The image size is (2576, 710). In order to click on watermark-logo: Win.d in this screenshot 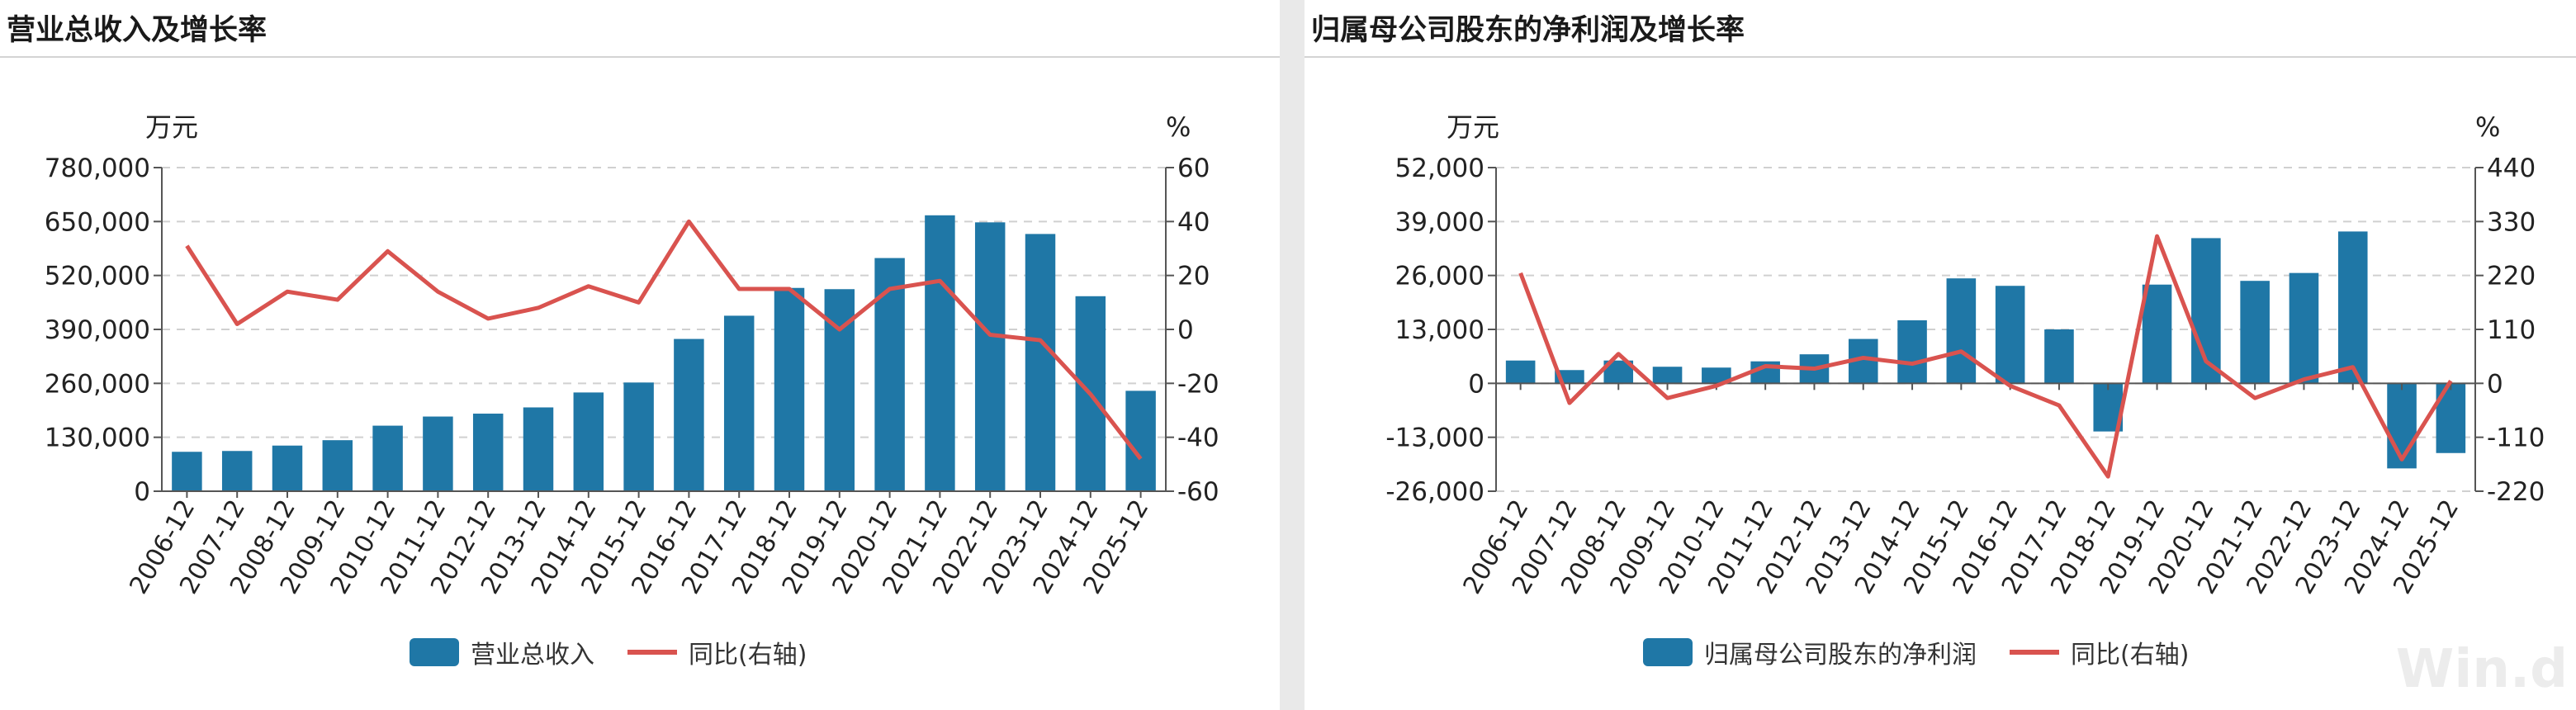, I will do `click(2481, 669)`.